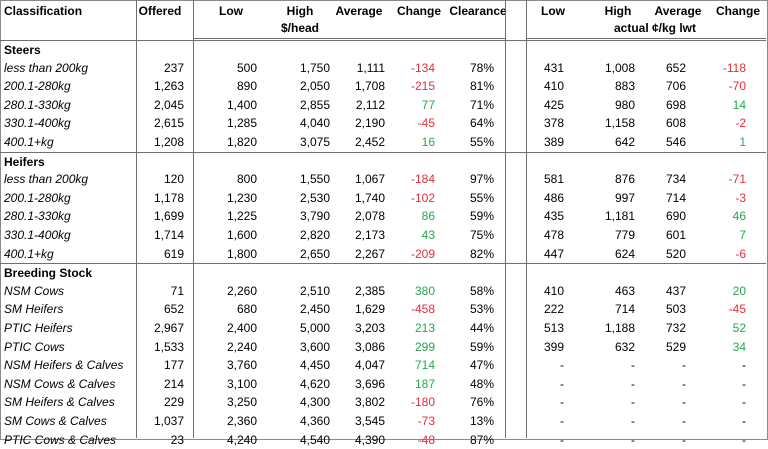 This screenshot has height=449, width=768. What do you see at coordinates (553, 142) in the screenshot?
I see `cell-low2: 389` at bounding box center [553, 142].